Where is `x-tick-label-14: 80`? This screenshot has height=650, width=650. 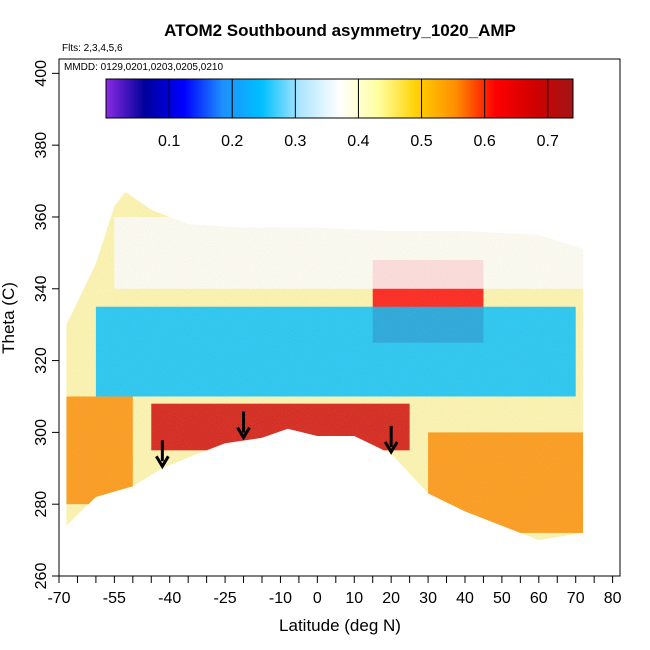 x-tick-label-14: 80 is located at coordinates (613, 598).